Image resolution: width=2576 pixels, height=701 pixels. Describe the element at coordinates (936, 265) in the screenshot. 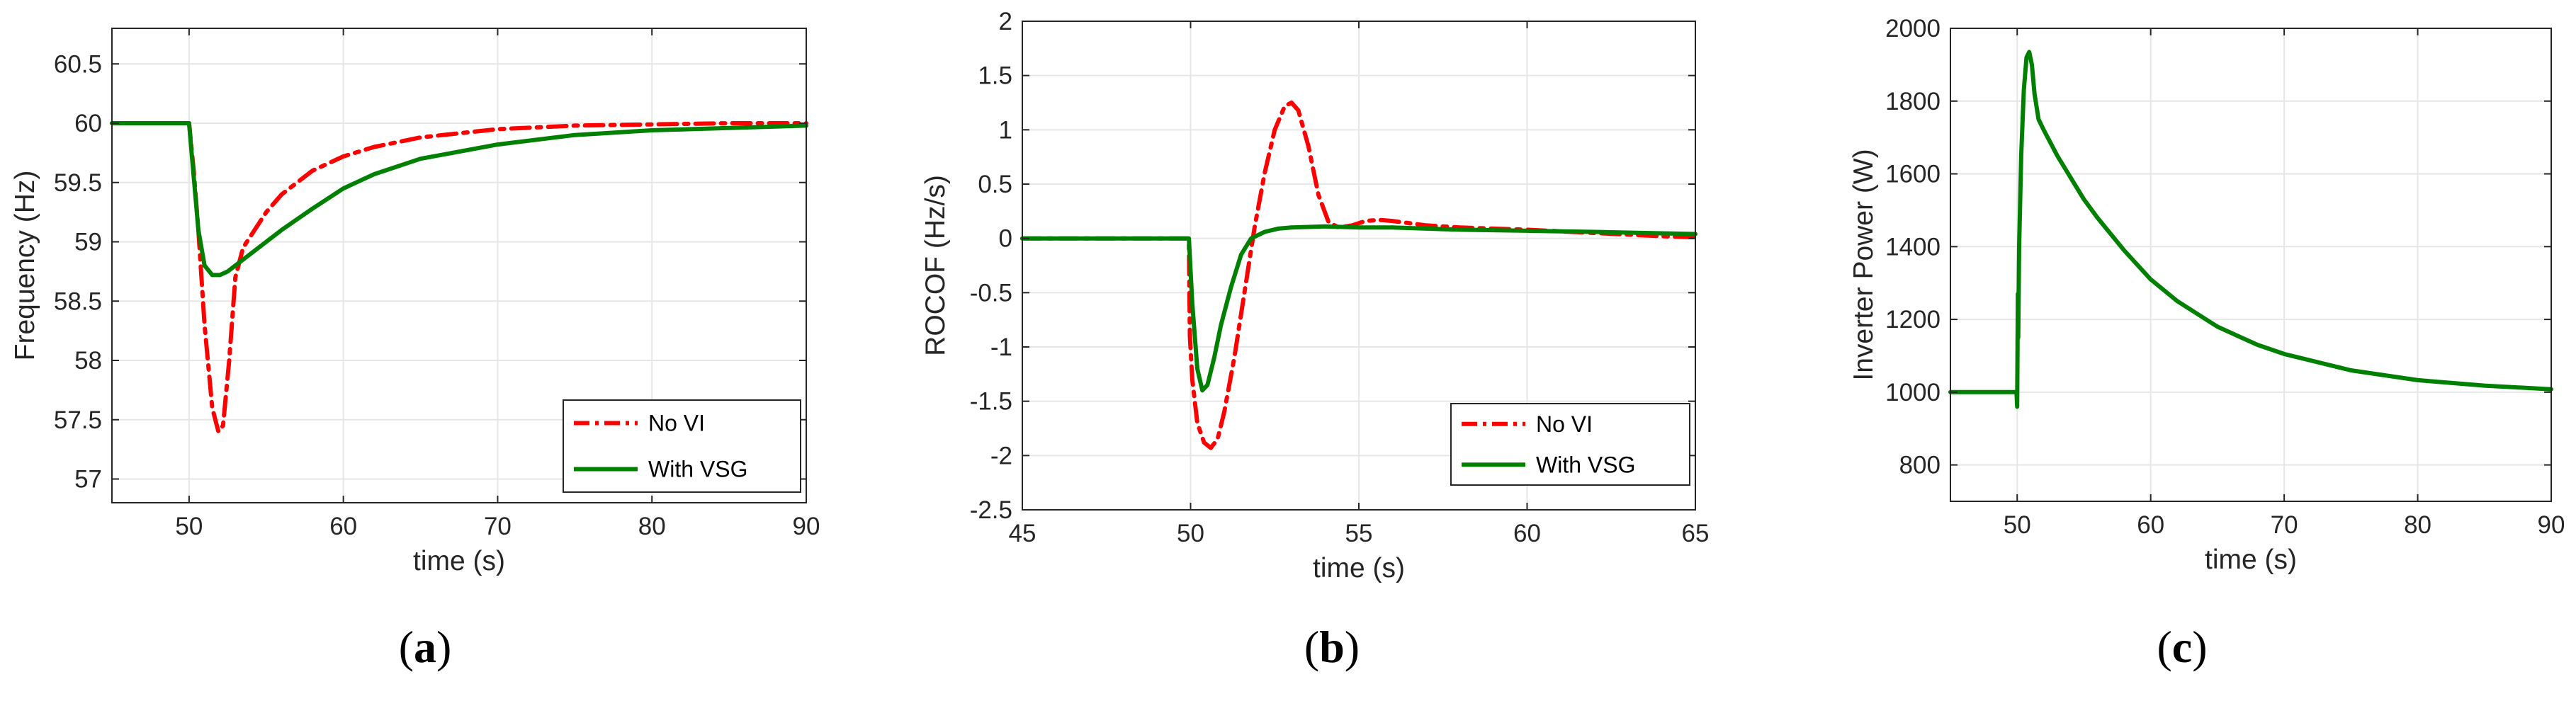

I see `y-axis-label: ROCOF (Hz/s)` at that location.